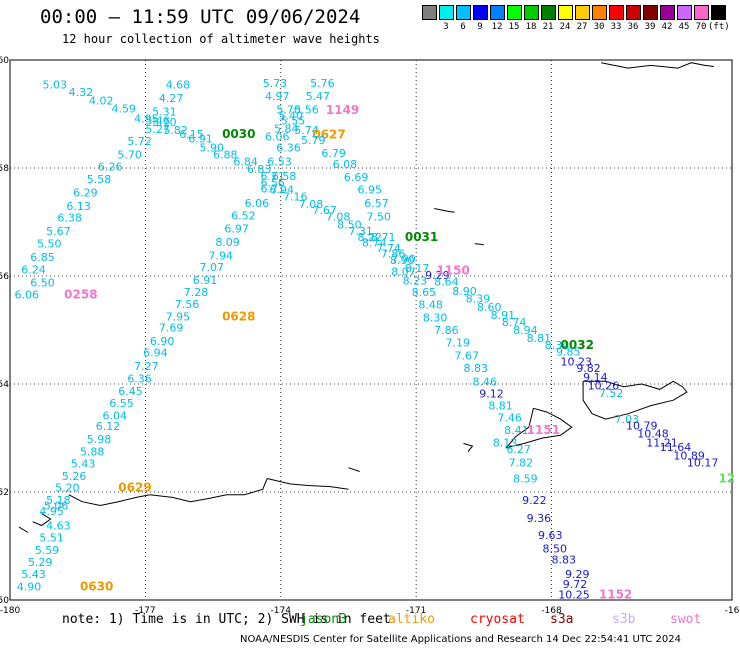 This screenshot has height=650, width=740. I want to click on wave-height-label: 6.97, so click(236, 228).